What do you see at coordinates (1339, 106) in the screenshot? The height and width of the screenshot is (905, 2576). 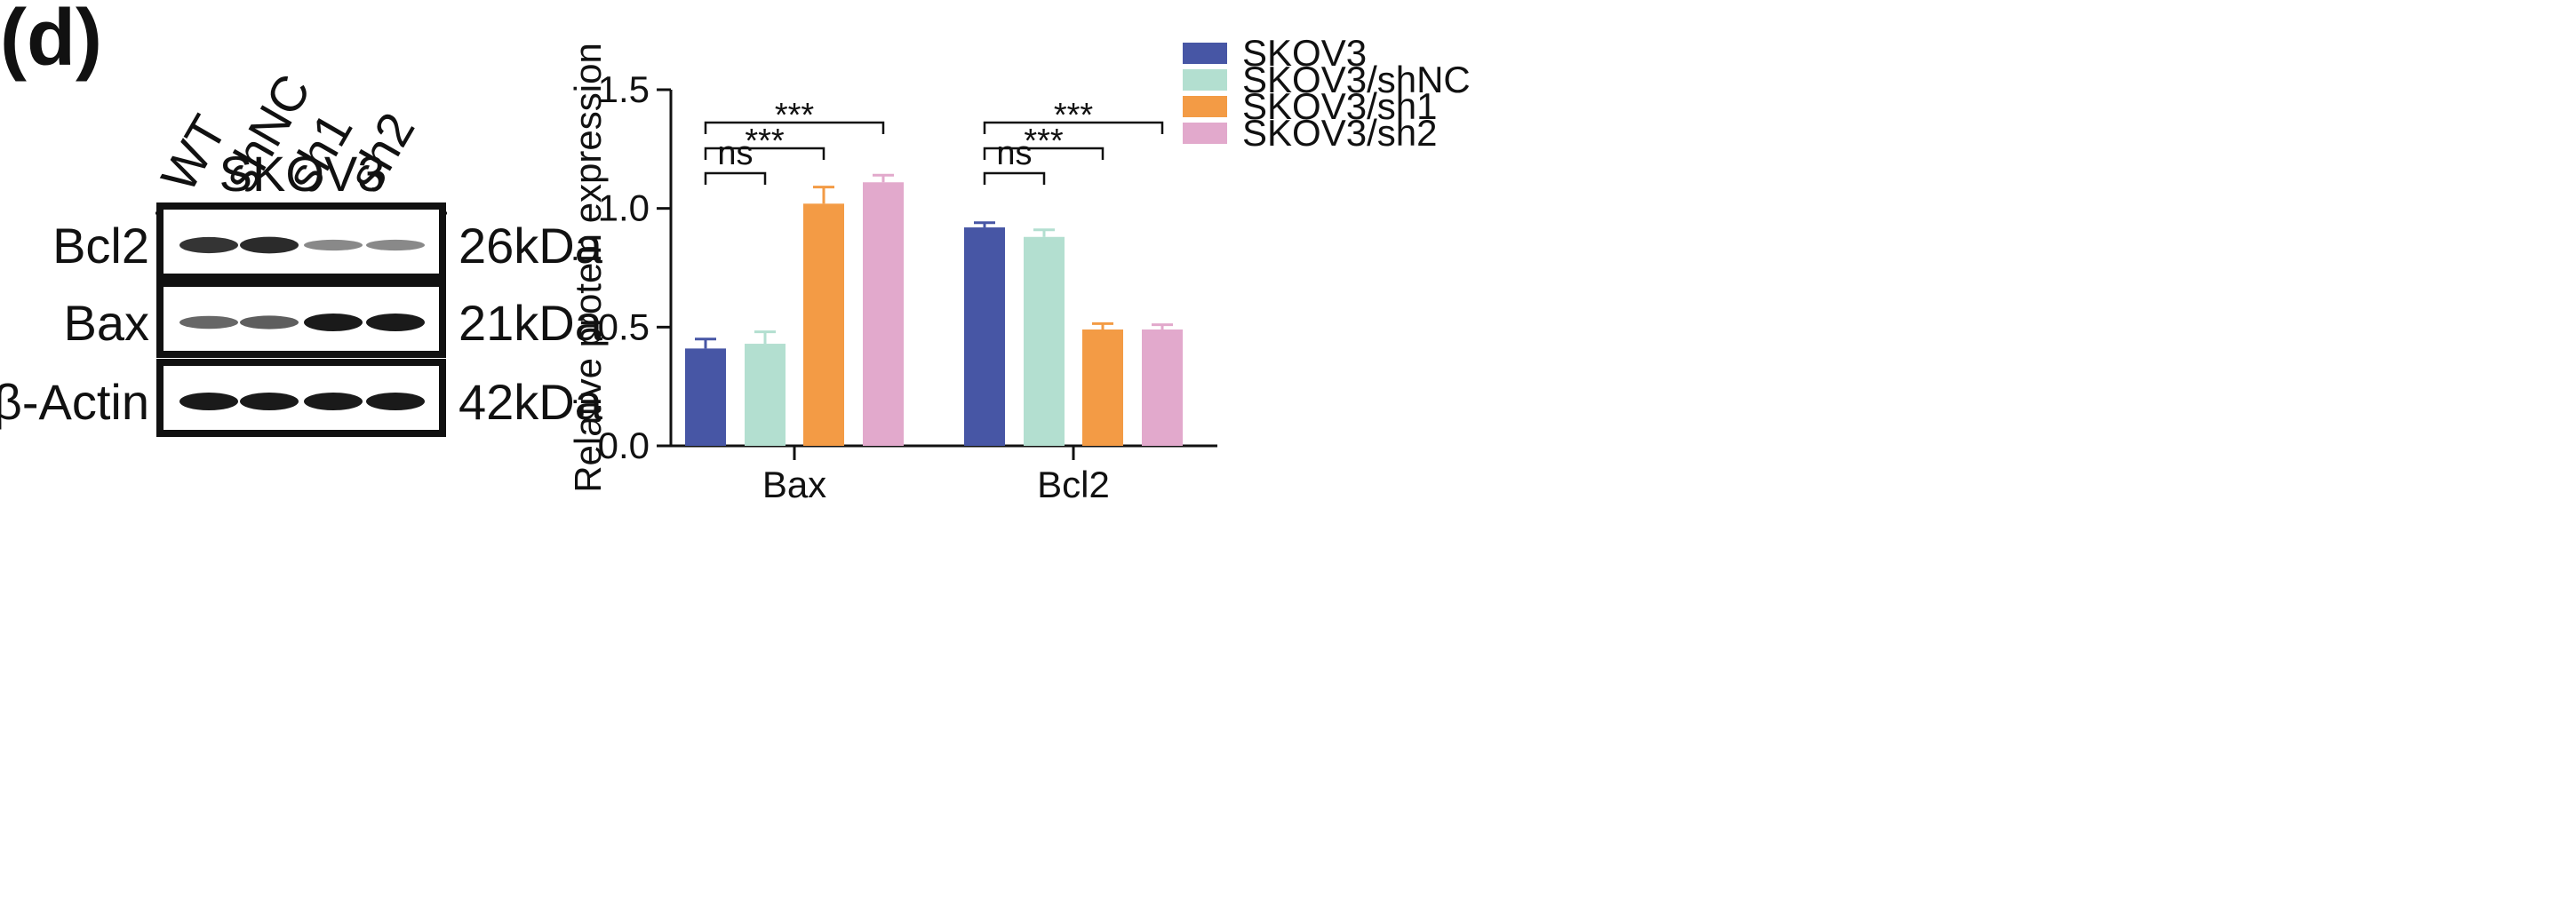 I see `legend-label: SKOV3/sh1` at bounding box center [1339, 106].